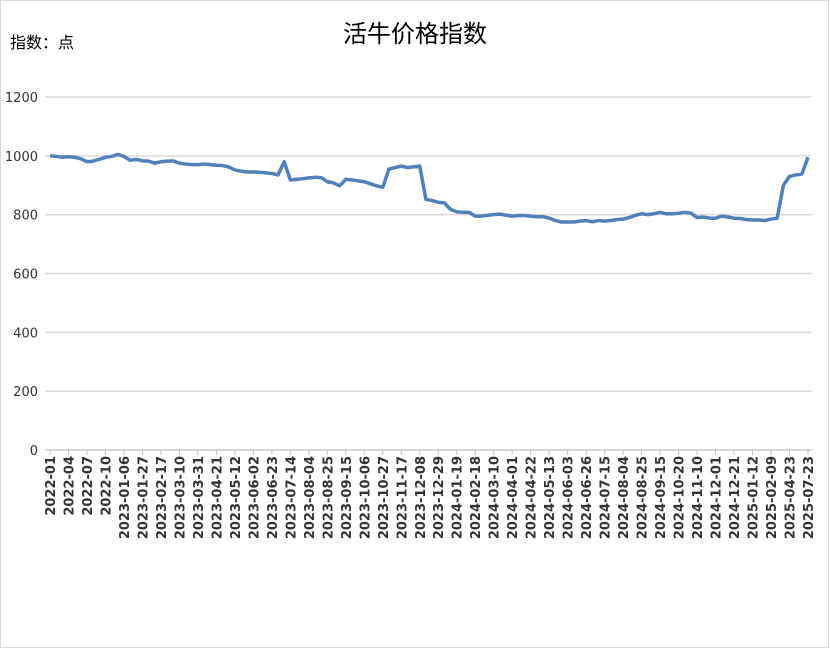  I want to click on x-tick-label: 2024-10-20, so click(680, 497).